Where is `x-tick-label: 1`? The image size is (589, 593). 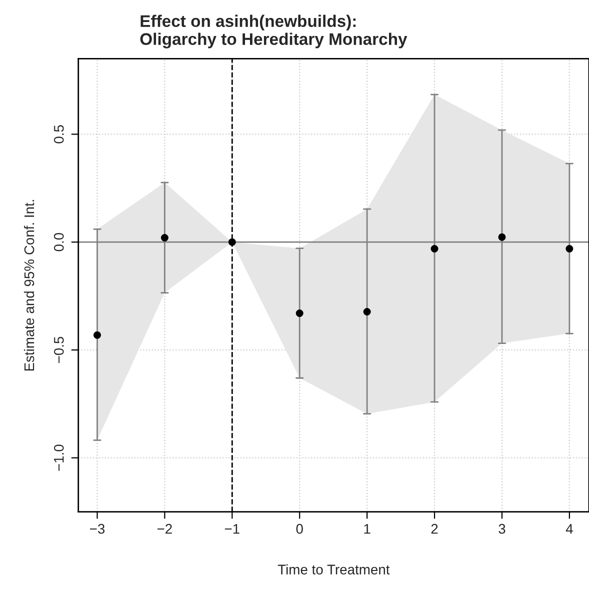 x-tick-label: 1 is located at coordinates (367, 529).